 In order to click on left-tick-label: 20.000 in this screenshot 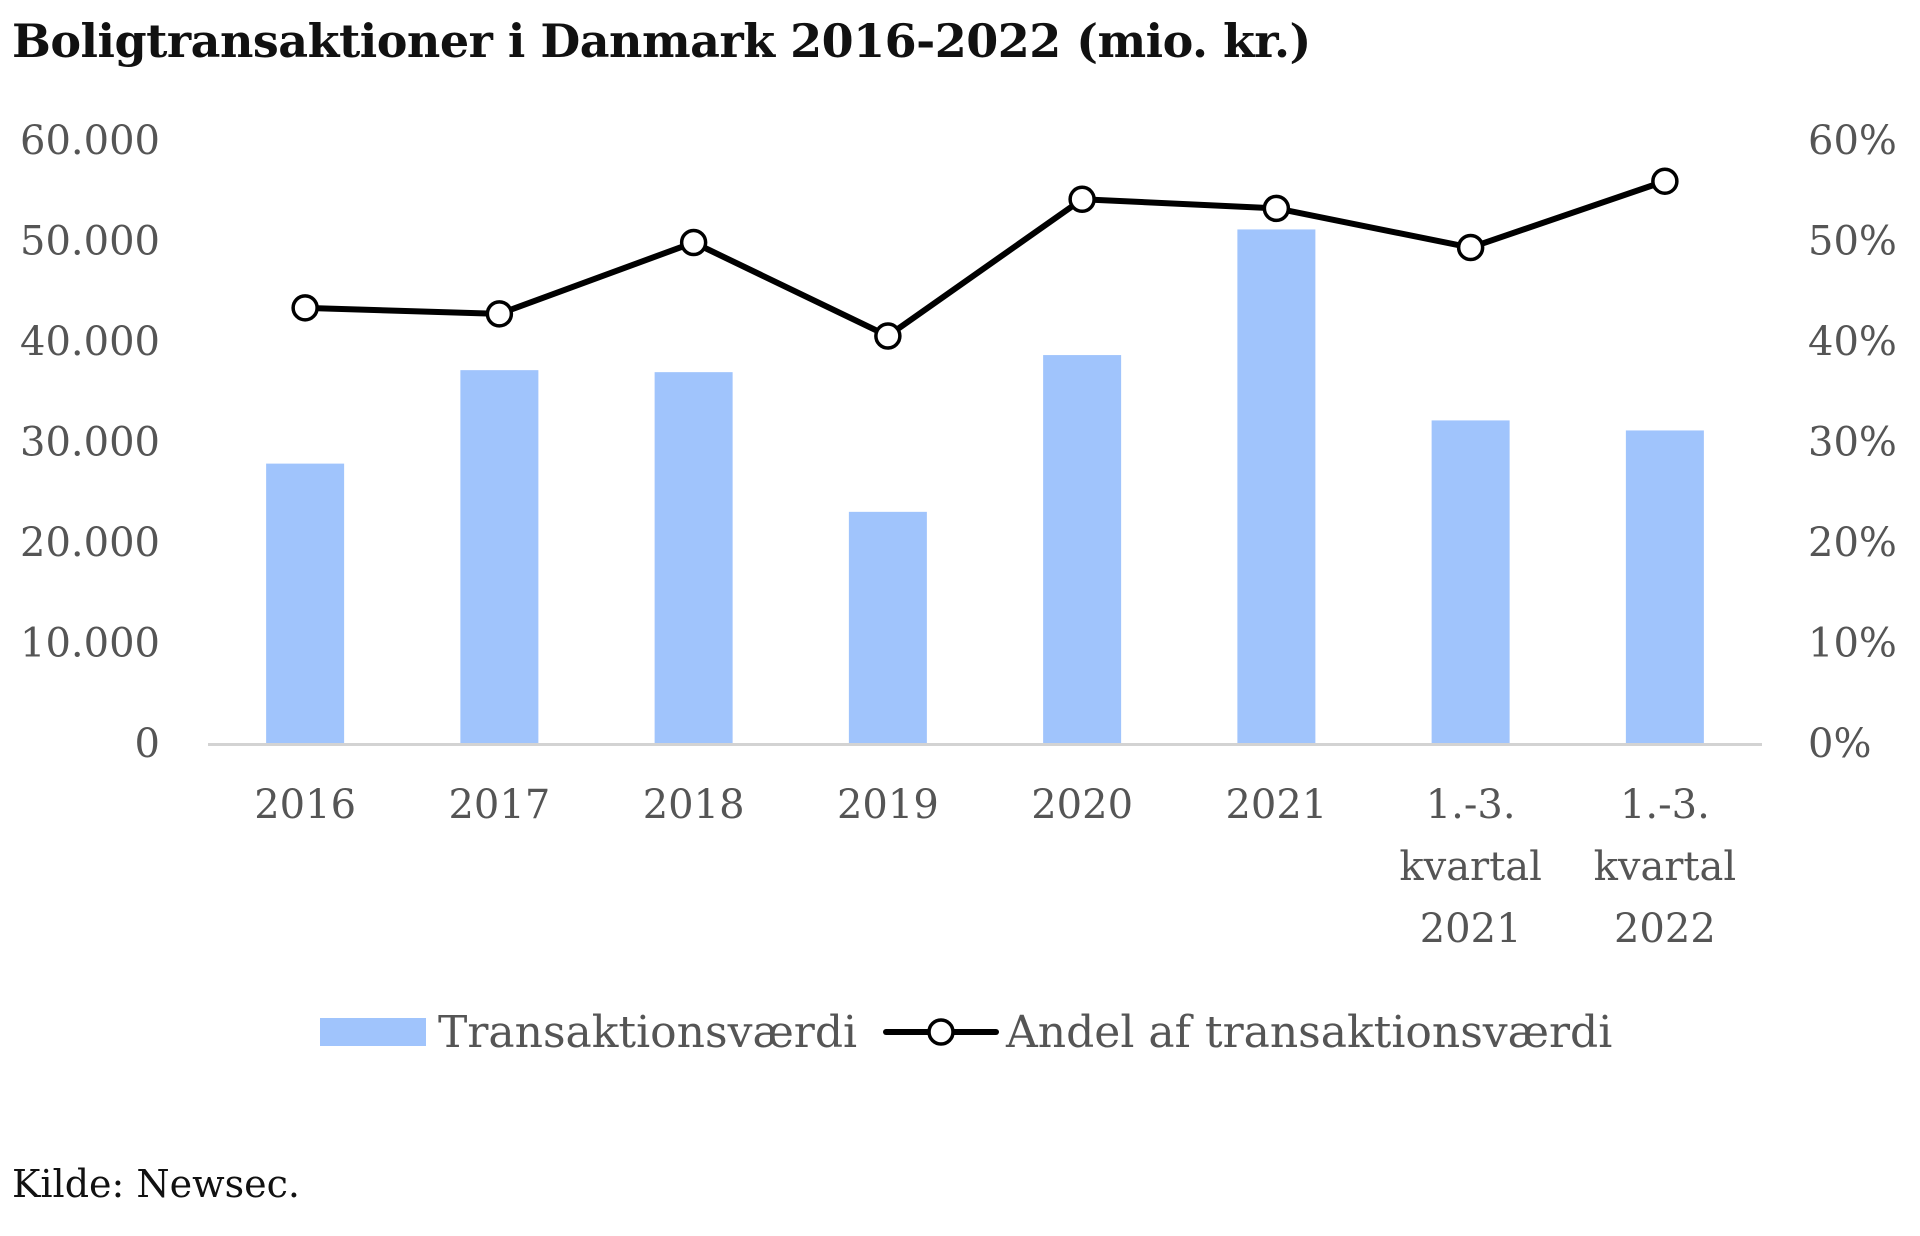, I will do `click(90, 543)`.